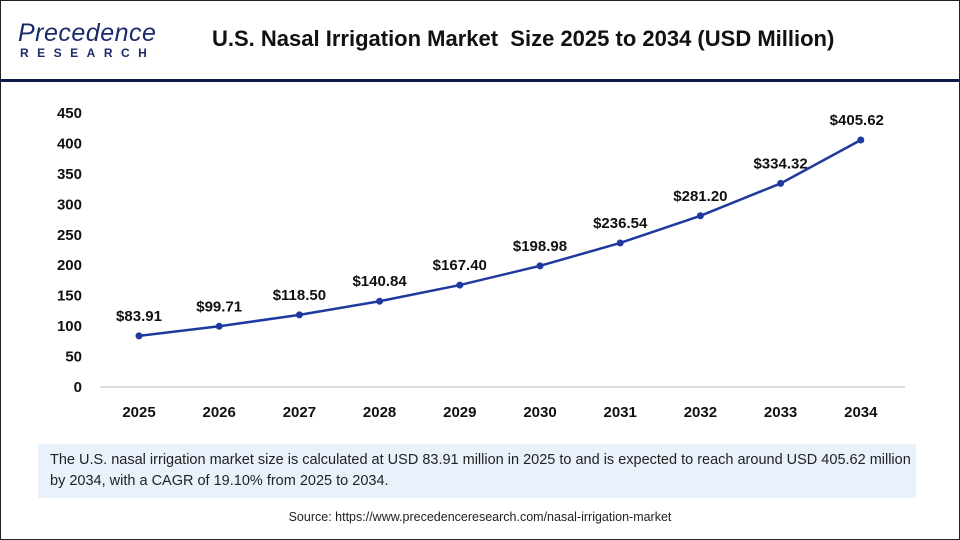 Image resolution: width=960 pixels, height=540 pixels. Describe the element at coordinates (69, 326) in the screenshot. I see `y-tick-label: 100` at that location.